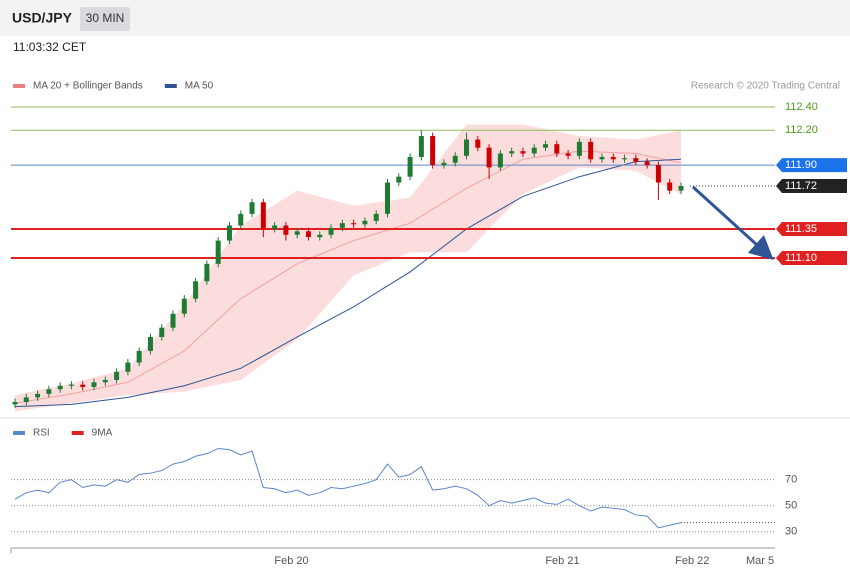 The width and height of the screenshot is (850, 576). What do you see at coordinates (791, 532) in the screenshot?
I see `y-tick-label: 30` at bounding box center [791, 532].